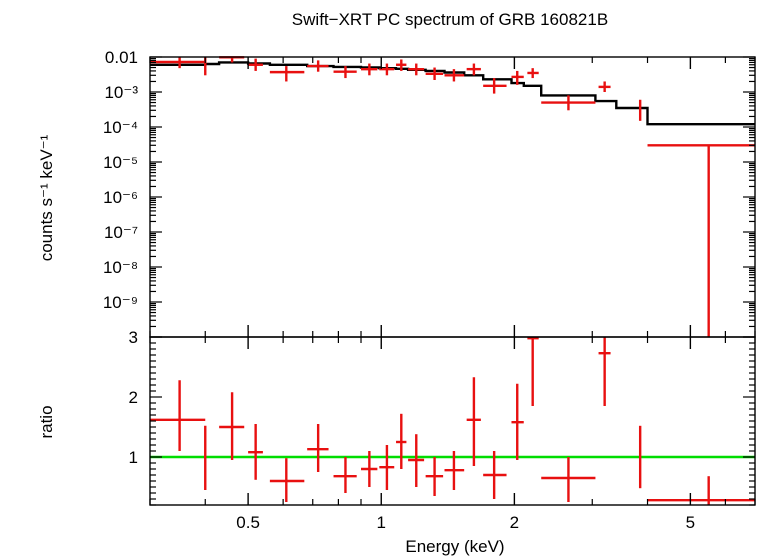  I want to click on x-axis-label: Energy (keV), so click(454, 546).